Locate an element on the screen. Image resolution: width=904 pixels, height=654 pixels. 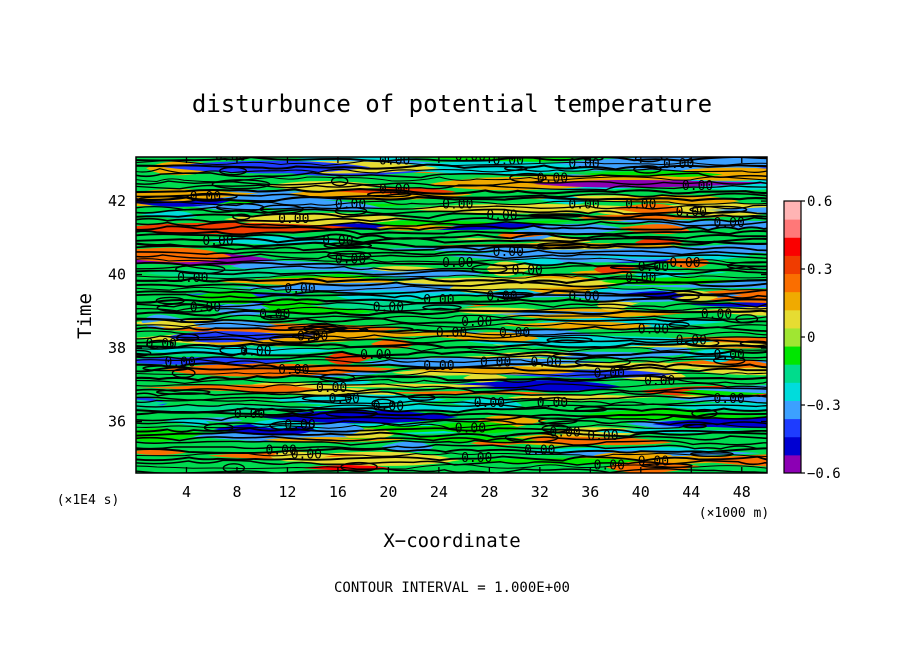
x-tick-label: 36 is located at coordinates (590, 492).